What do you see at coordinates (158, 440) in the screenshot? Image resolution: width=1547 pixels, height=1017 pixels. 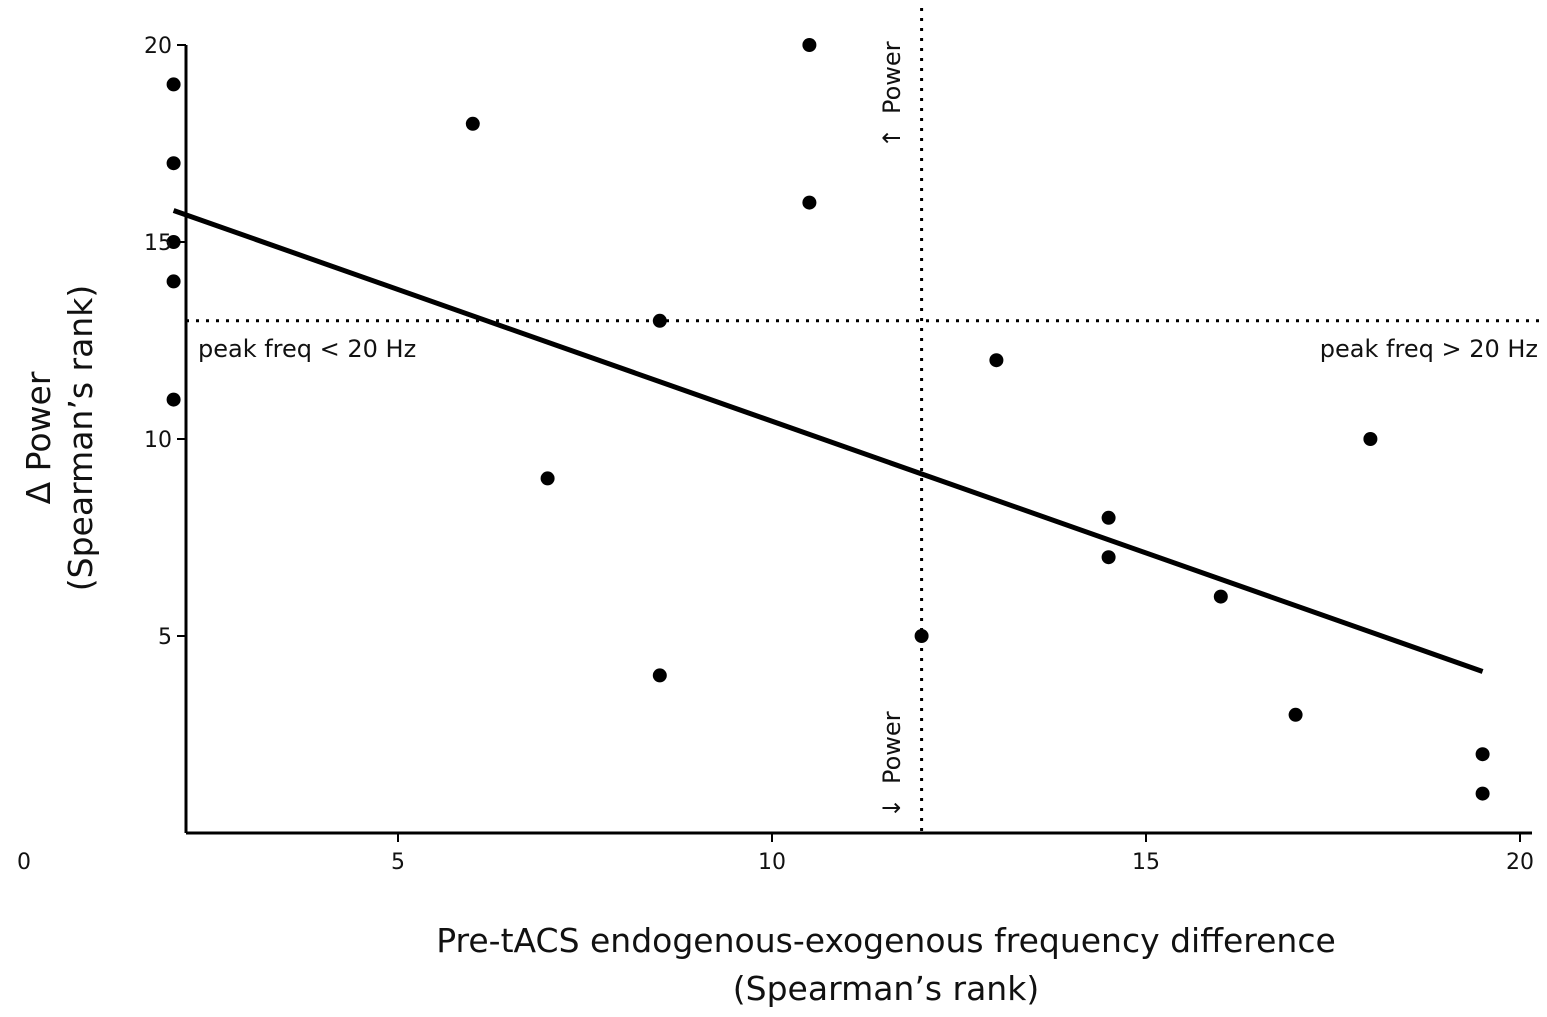 I see `y-tick-label: 10` at bounding box center [158, 440].